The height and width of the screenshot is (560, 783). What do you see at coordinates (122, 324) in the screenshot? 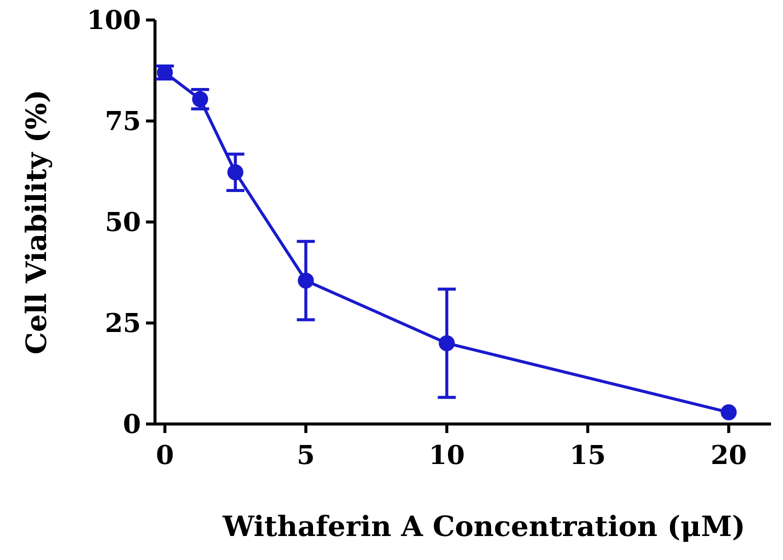
I see `y-tick-label: 25` at bounding box center [122, 324].